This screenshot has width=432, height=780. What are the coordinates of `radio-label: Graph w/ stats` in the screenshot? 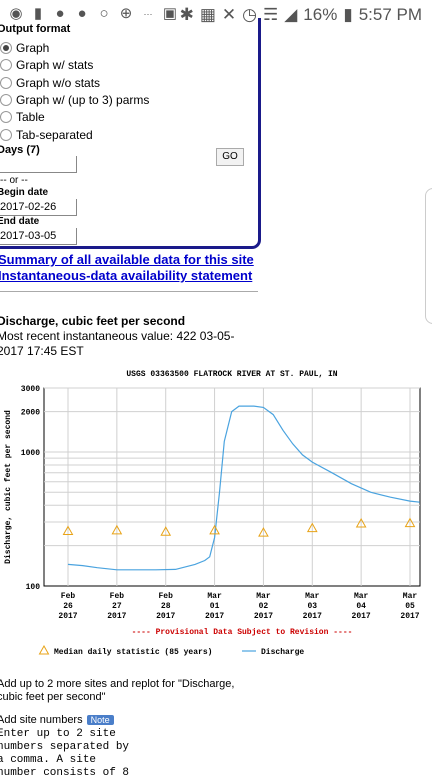 It's located at (55, 65).